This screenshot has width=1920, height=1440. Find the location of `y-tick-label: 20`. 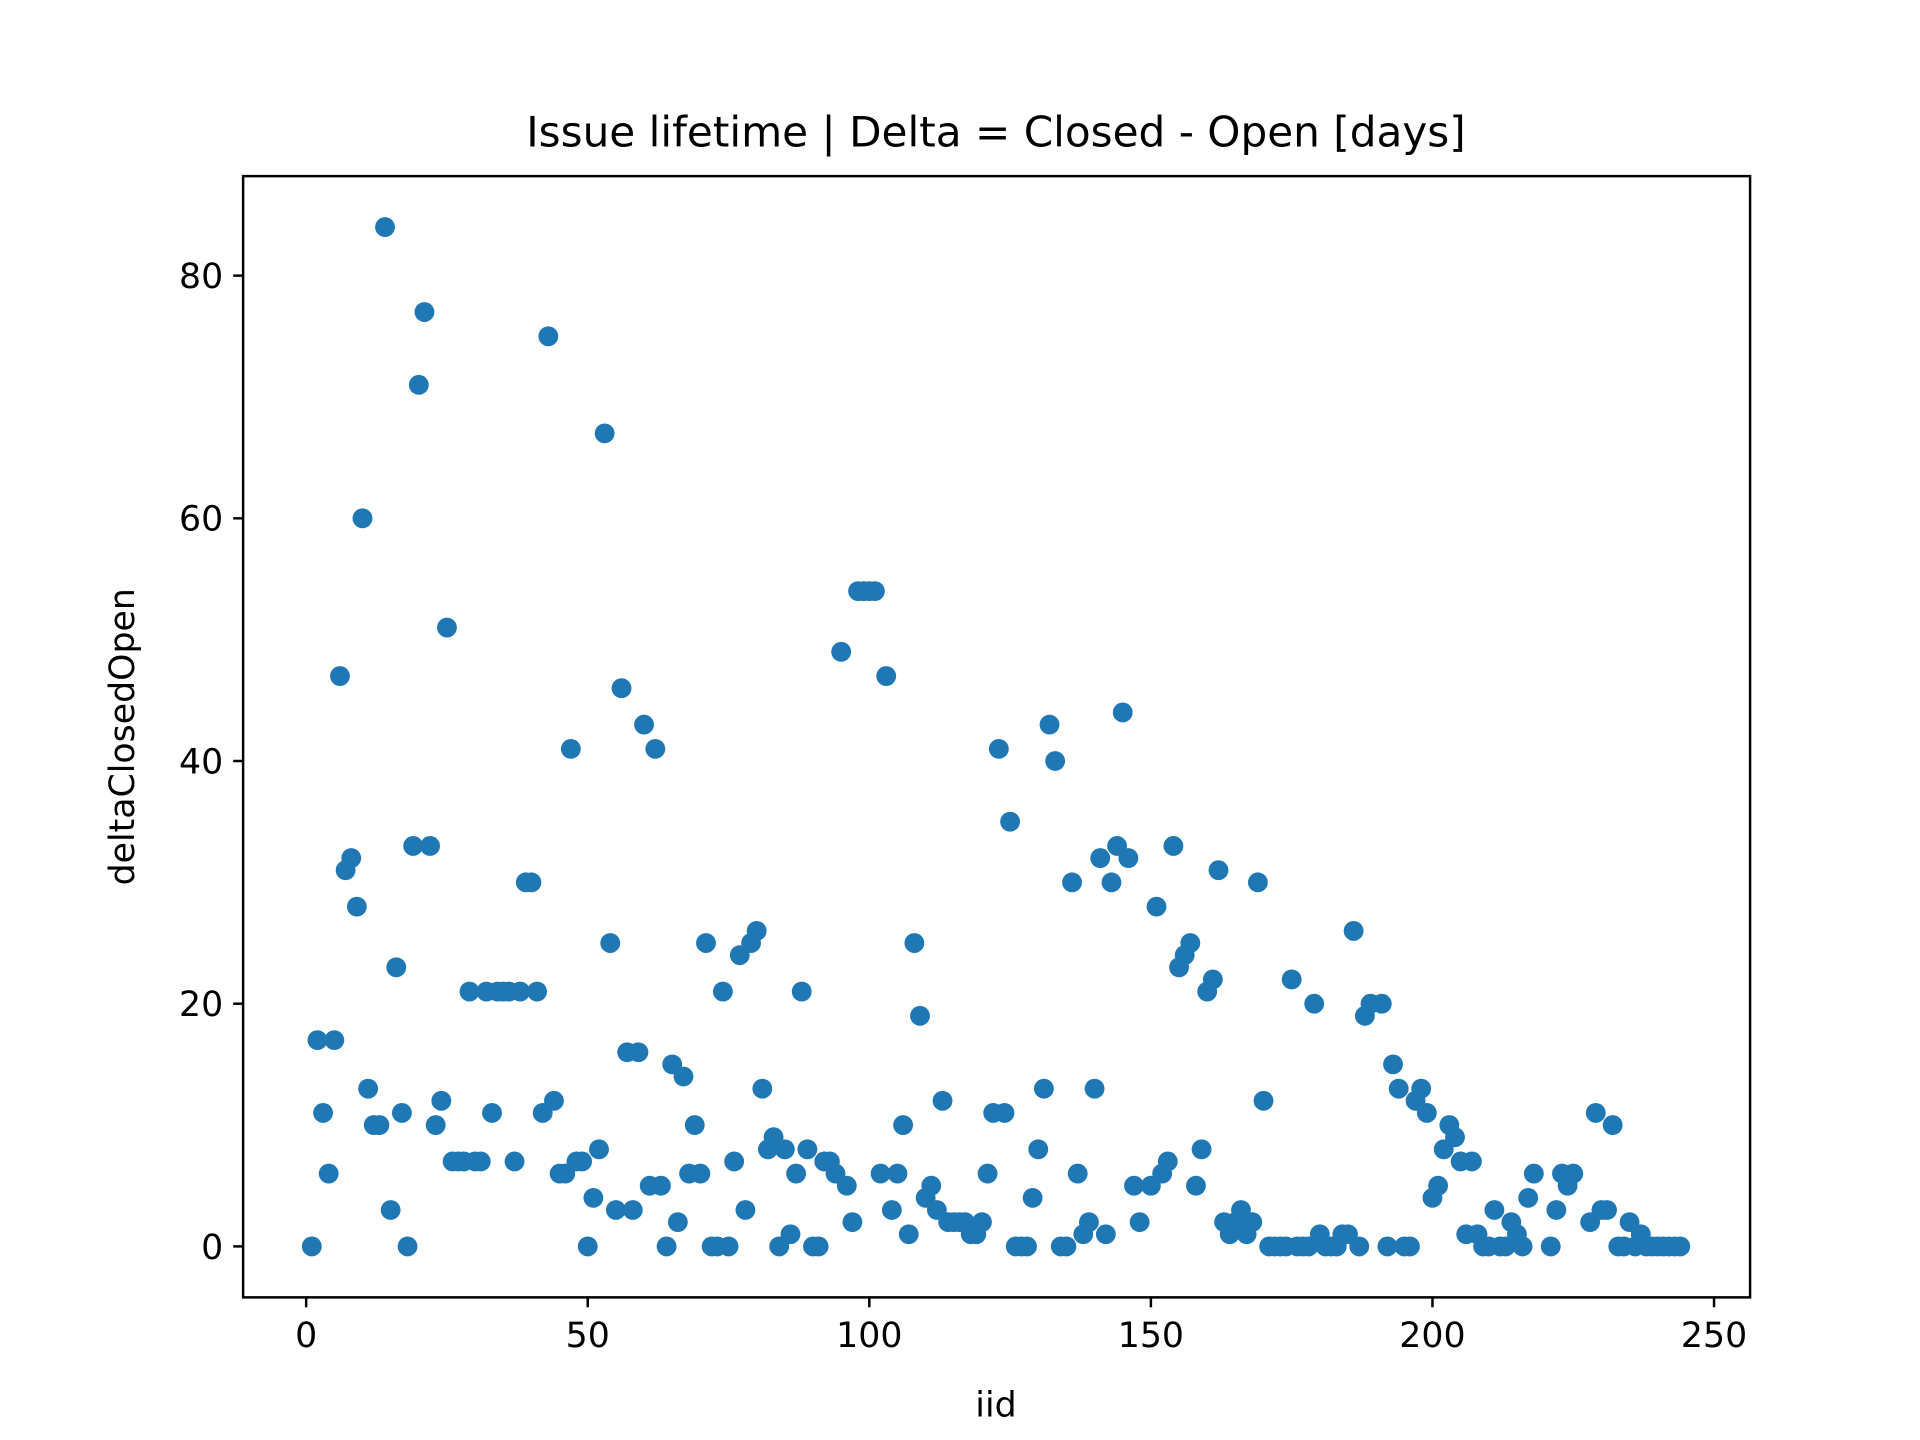

y-tick-label: 20 is located at coordinates (201, 1005).